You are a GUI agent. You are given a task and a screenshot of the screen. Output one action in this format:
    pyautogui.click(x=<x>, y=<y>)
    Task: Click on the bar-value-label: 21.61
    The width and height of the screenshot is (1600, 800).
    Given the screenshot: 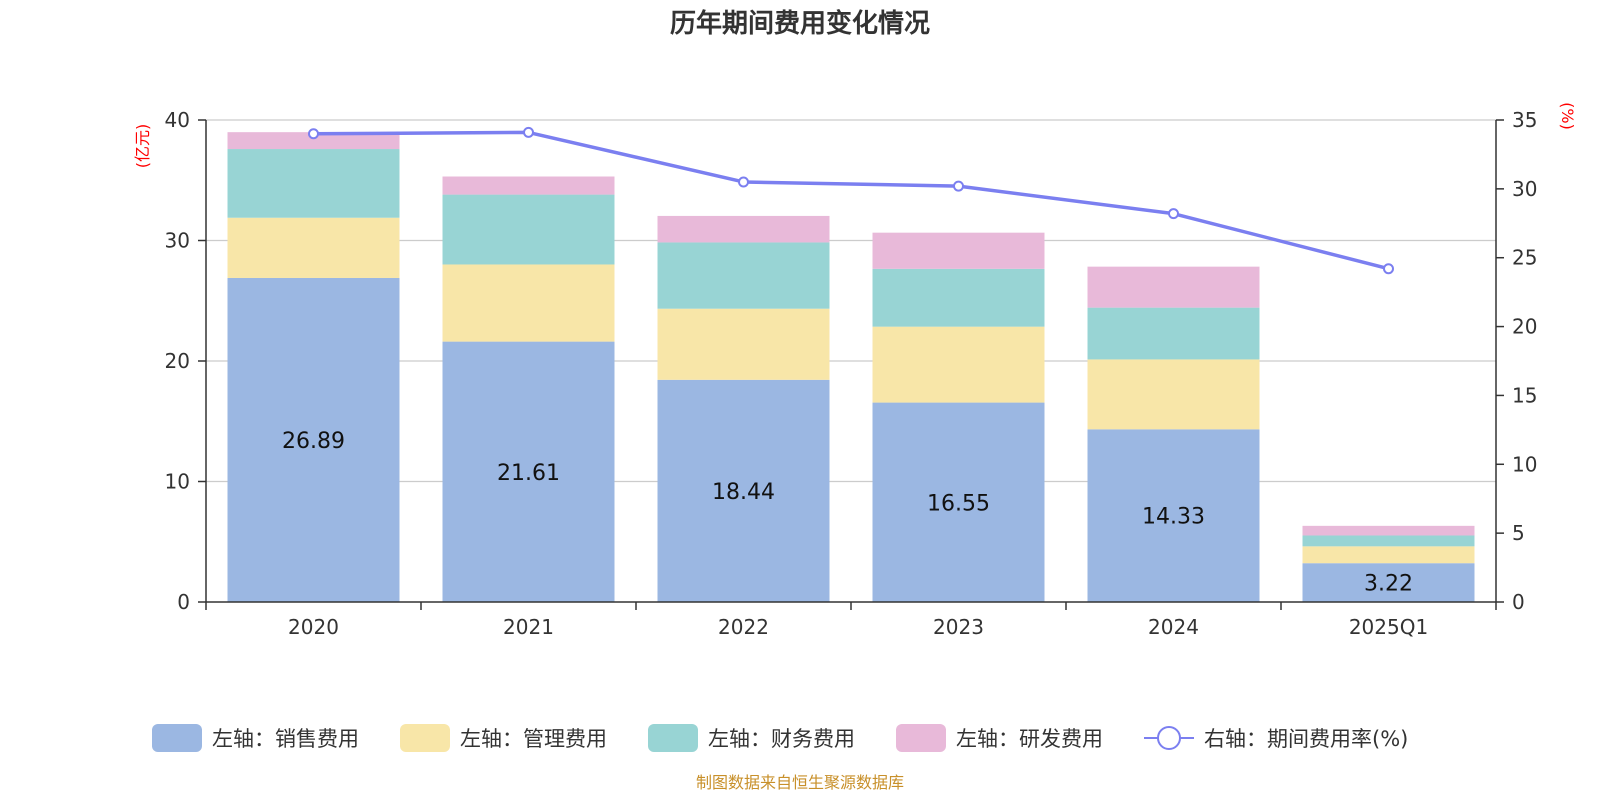 What is the action you would take?
    pyautogui.click(x=528, y=473)
    